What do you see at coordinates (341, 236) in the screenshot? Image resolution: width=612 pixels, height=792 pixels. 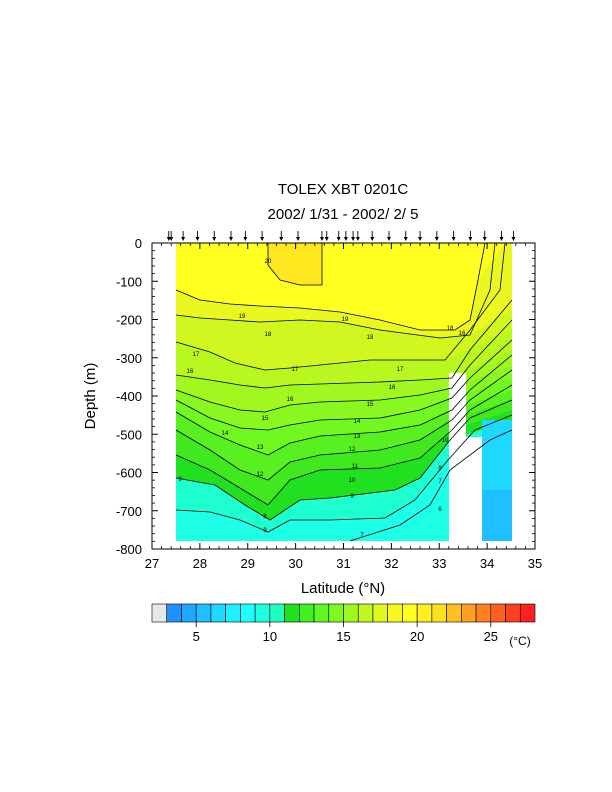 I see `station-markers` at bounding box center [341, 236].